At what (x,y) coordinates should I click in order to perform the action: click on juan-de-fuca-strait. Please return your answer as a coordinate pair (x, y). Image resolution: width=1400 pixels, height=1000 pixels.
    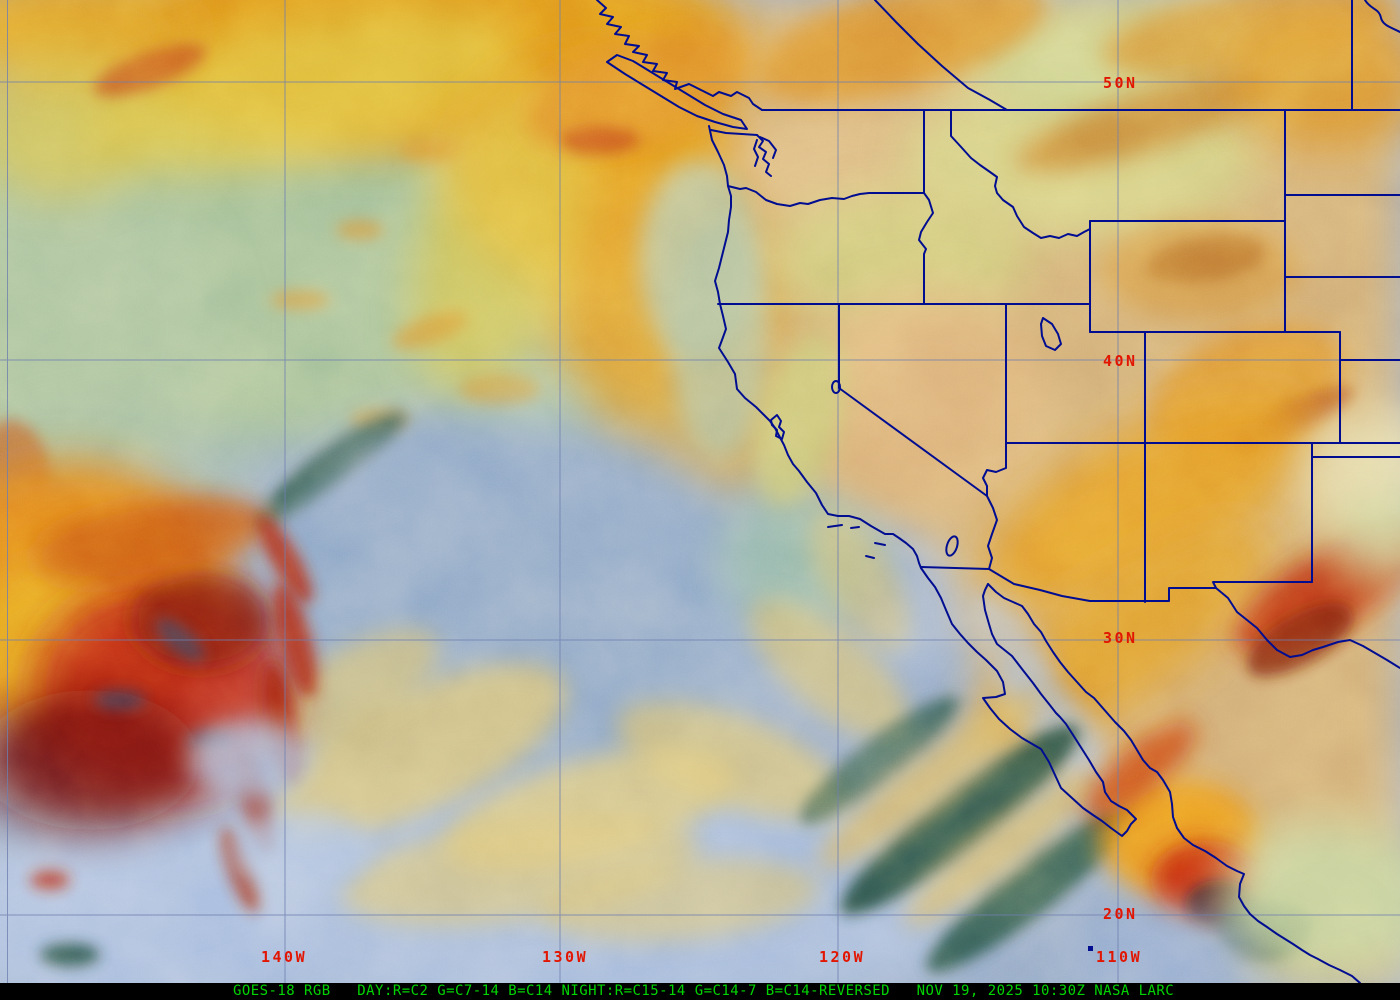
    Looking at the image, I should click on (734, 132).